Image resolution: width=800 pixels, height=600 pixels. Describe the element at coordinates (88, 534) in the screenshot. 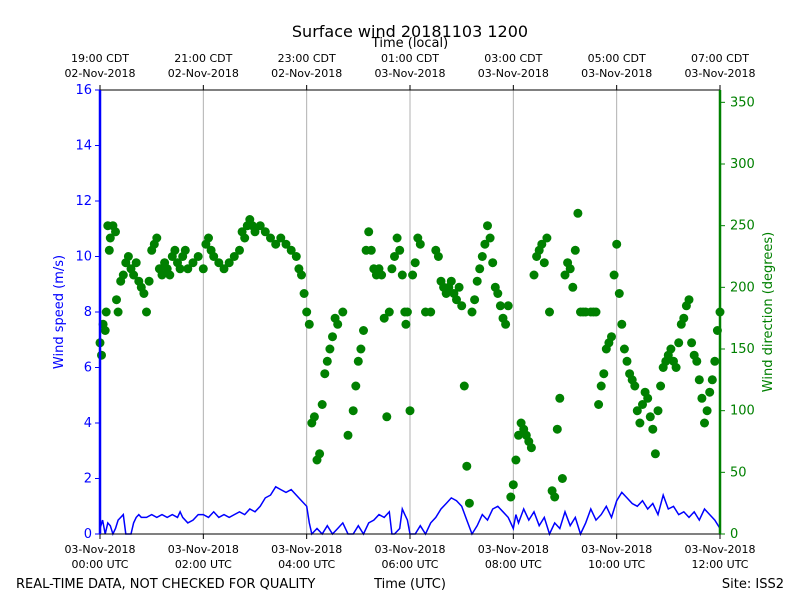

I see `left-tick-label: 0` at that location.